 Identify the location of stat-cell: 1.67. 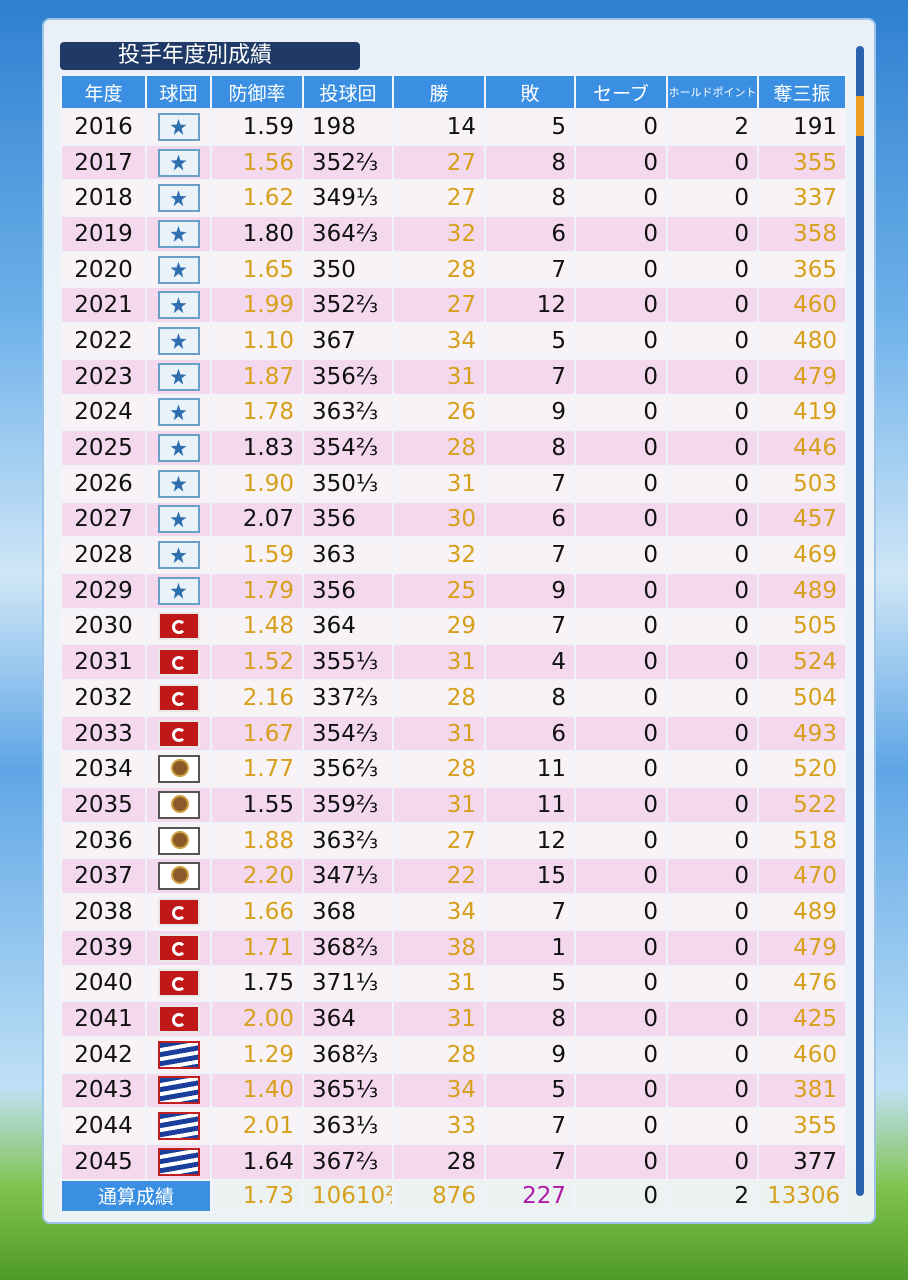
(257, 733).